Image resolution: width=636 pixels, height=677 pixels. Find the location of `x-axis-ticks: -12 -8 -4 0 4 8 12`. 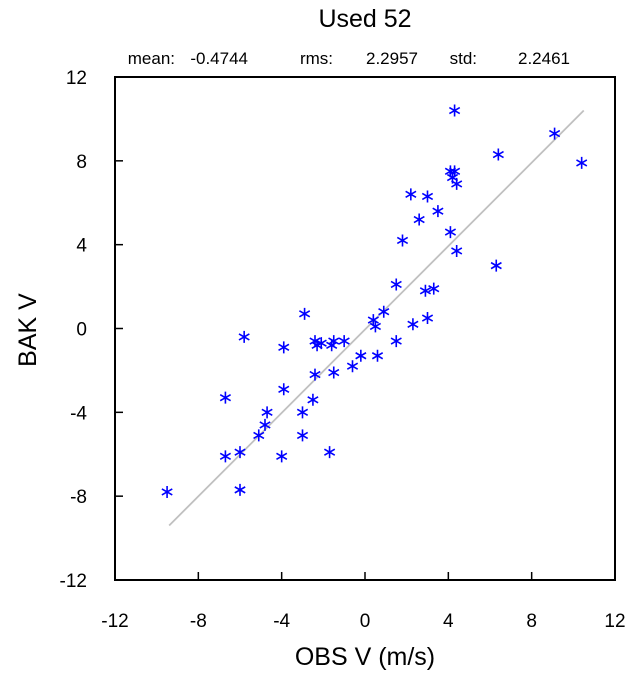

x-axis-ticks: -12 -8 -4 0 4 8 12 is located at coordinates (363, 602).